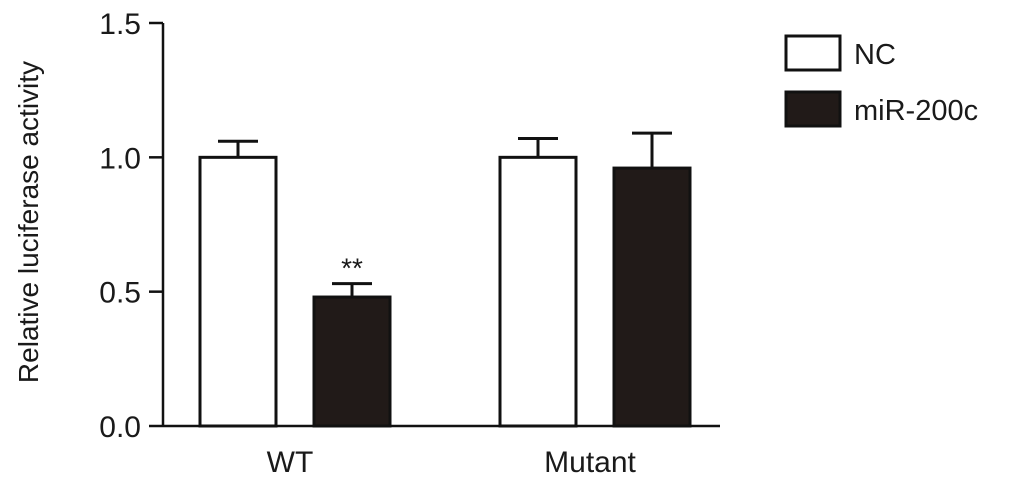 This screenshot has height=484, width=1009. Describe the element at coordinates (131, 226) in the screenshot. I see `y-axis-ticks: 0.0 0.5 1.0 1.5` at that location.